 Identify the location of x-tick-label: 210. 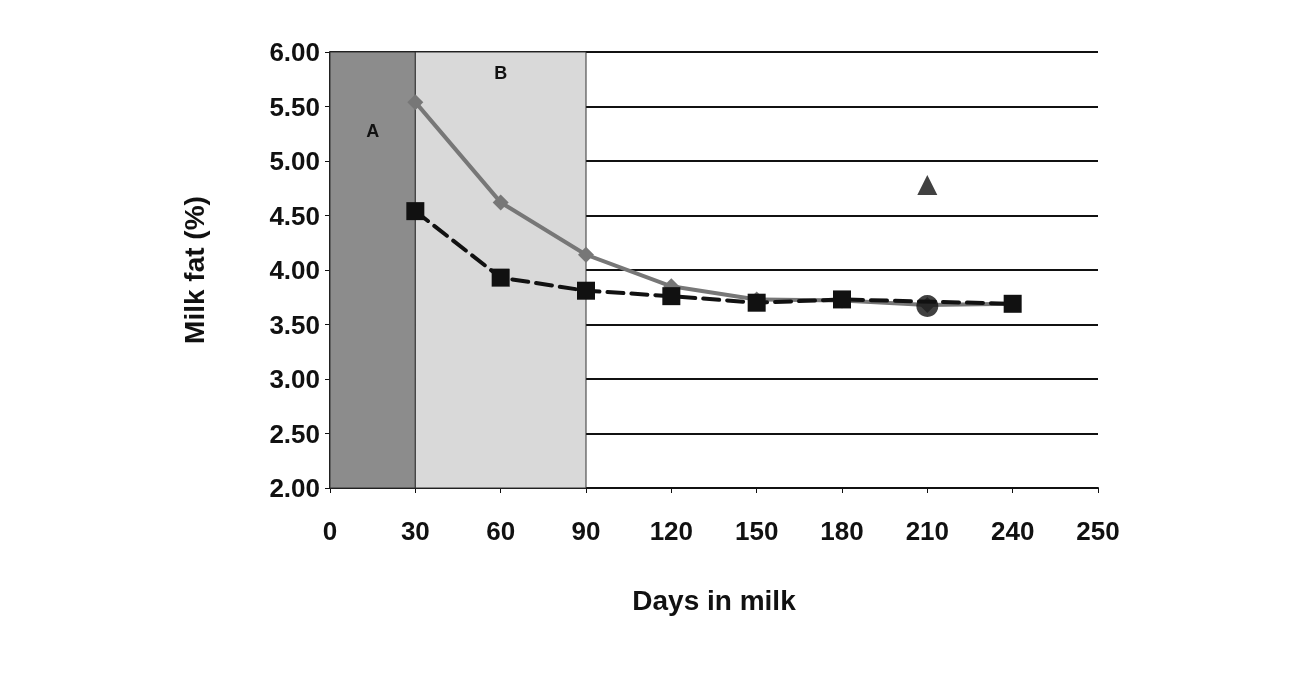
(927, 531).